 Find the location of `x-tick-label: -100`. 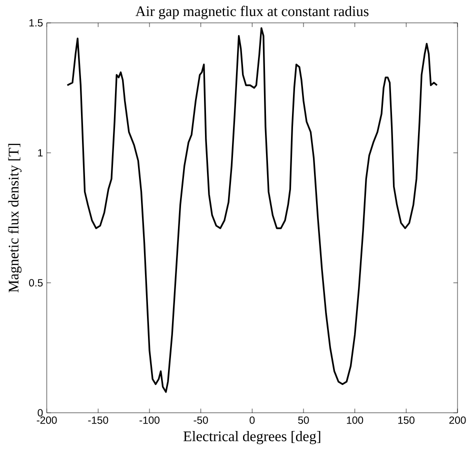

x-tick-label: -100 is located at coordinates (150, 420).